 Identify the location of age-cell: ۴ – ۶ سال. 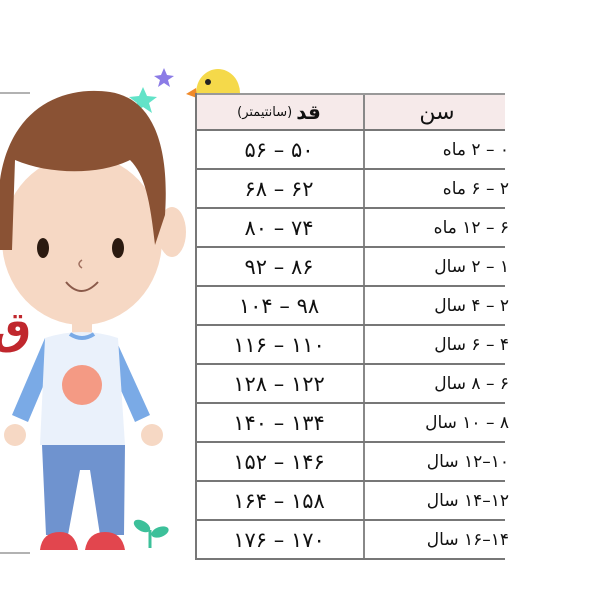
(471, 344).